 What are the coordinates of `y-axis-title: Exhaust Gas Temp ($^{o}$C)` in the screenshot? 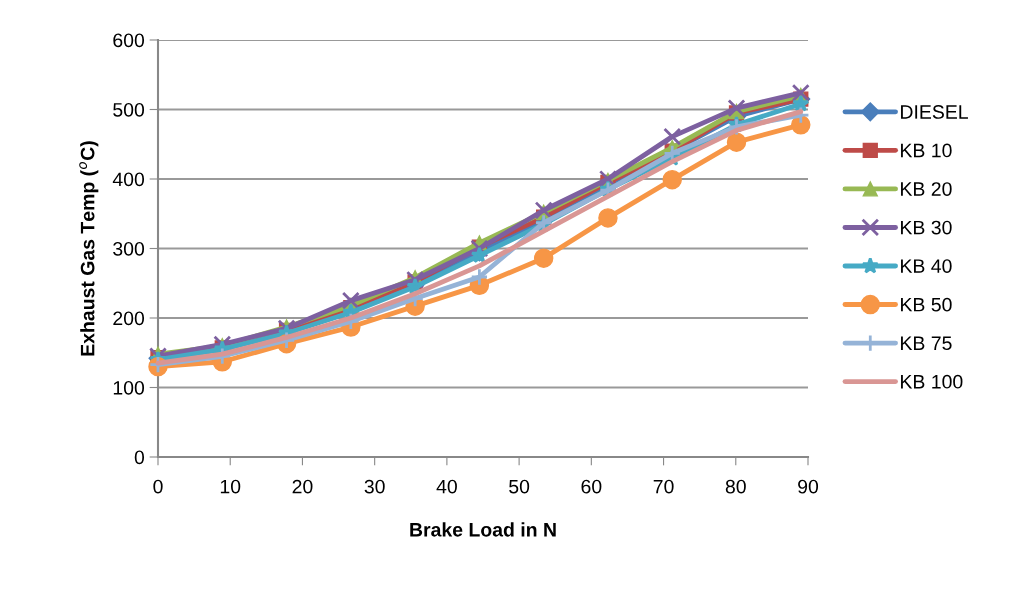 It's located at (89, 248).